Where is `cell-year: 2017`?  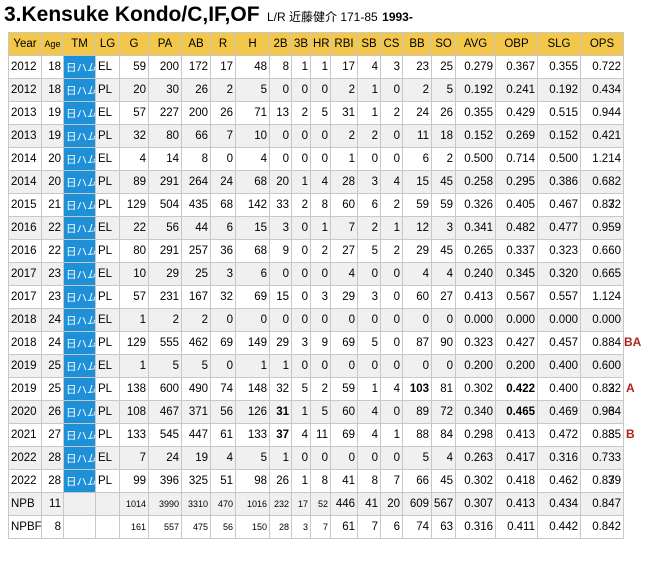 cell-year: 2017 is located at coordinates (25, 297).